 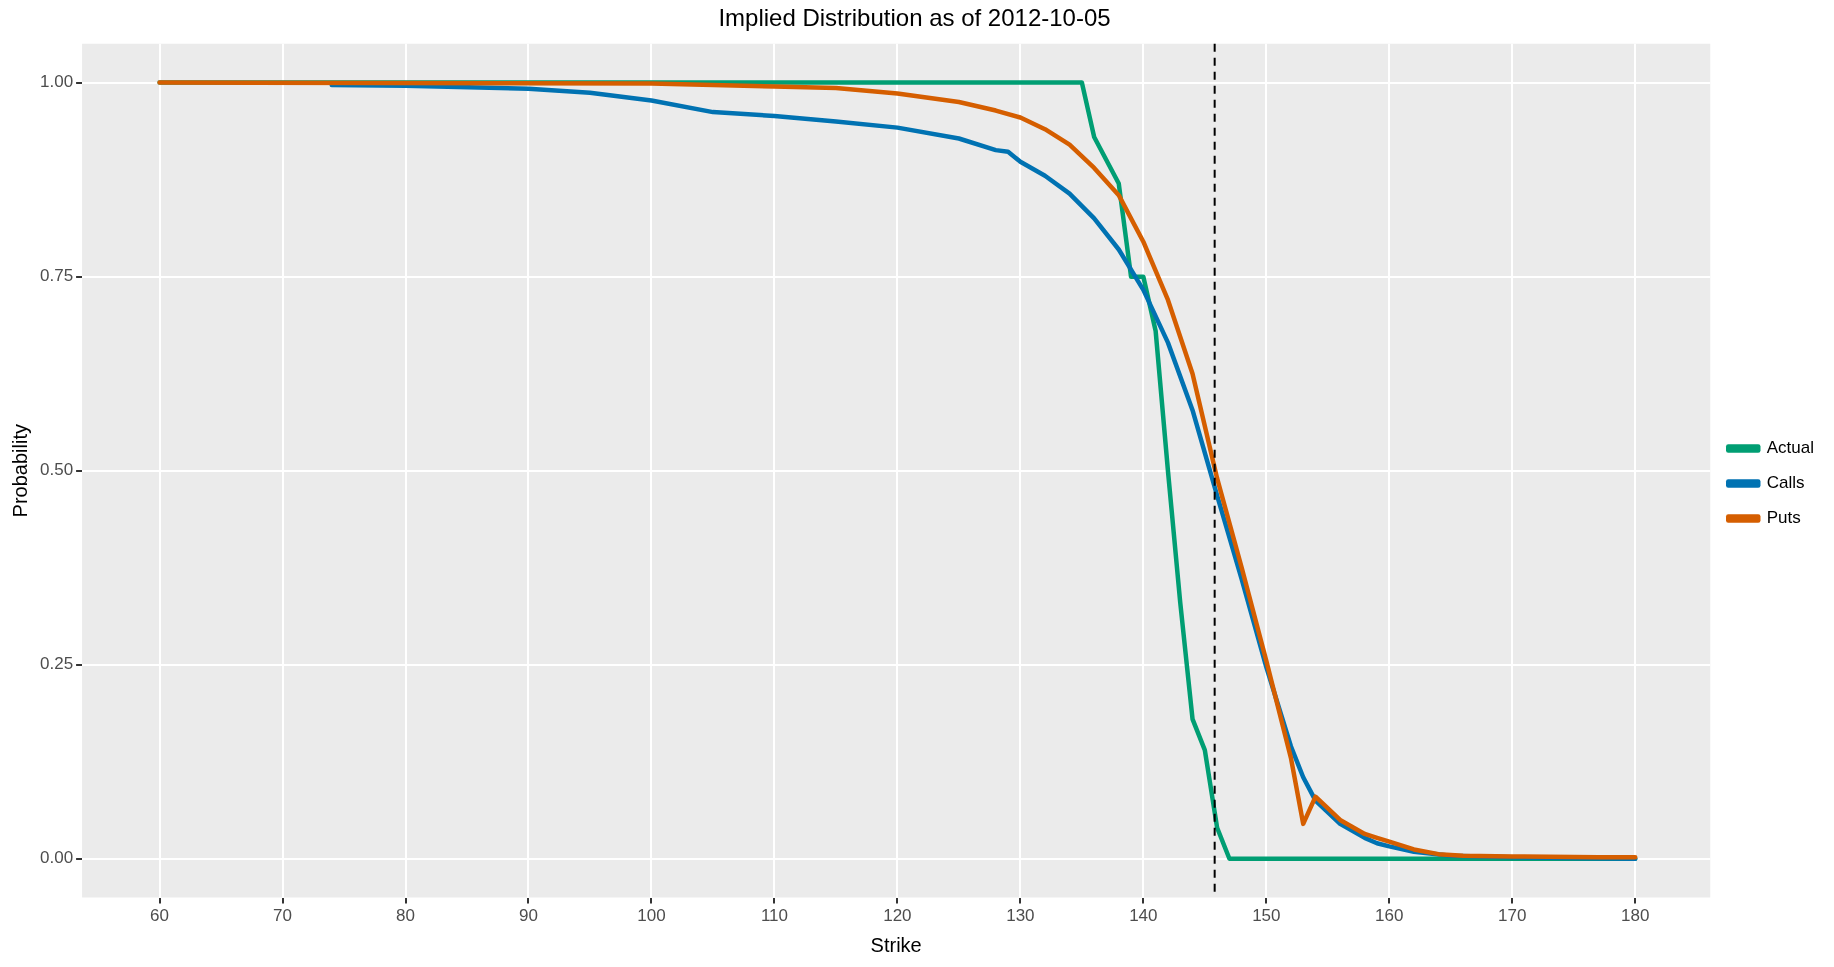 What do you see at coordinates (56, 470) in the screenshot?
I see `y-tick-label: 0.50` at bounding box center [56, 470].